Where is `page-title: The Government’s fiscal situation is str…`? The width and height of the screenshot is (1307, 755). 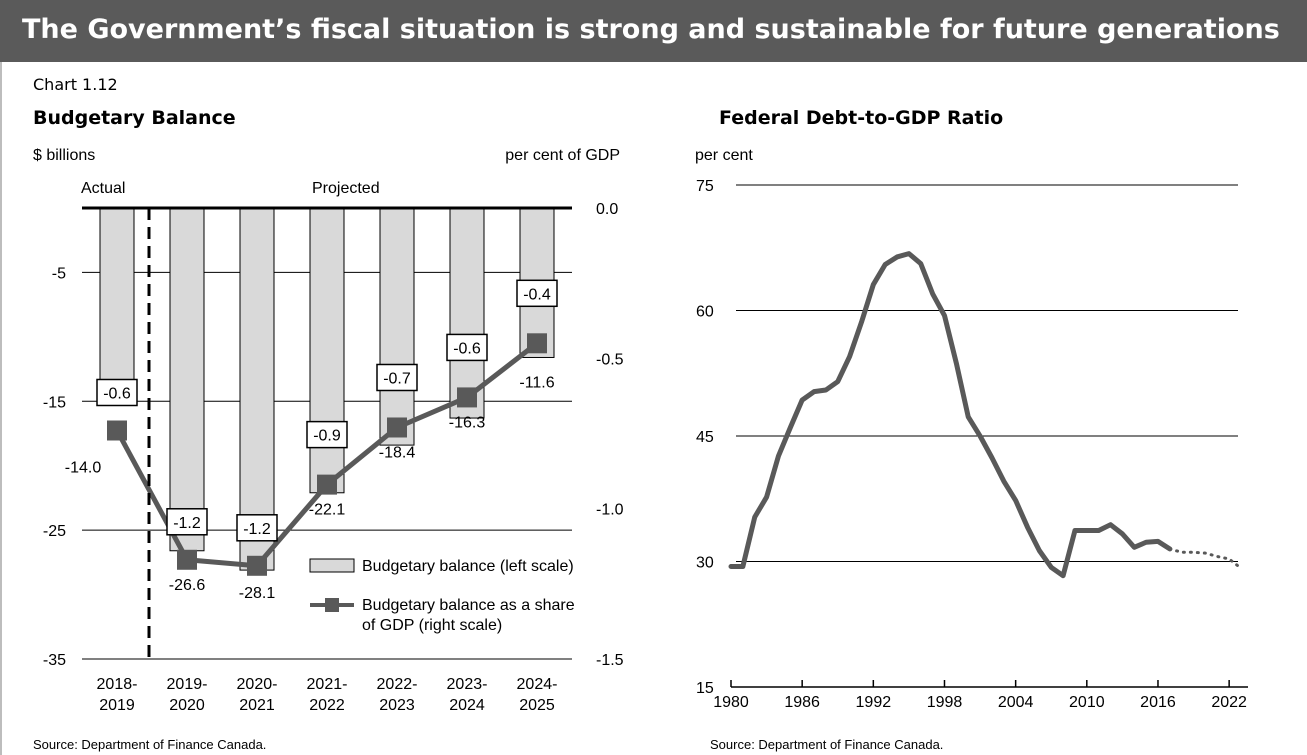 page-title: The Government’s fiscal situation is str… is located at coordinates (651, 29).